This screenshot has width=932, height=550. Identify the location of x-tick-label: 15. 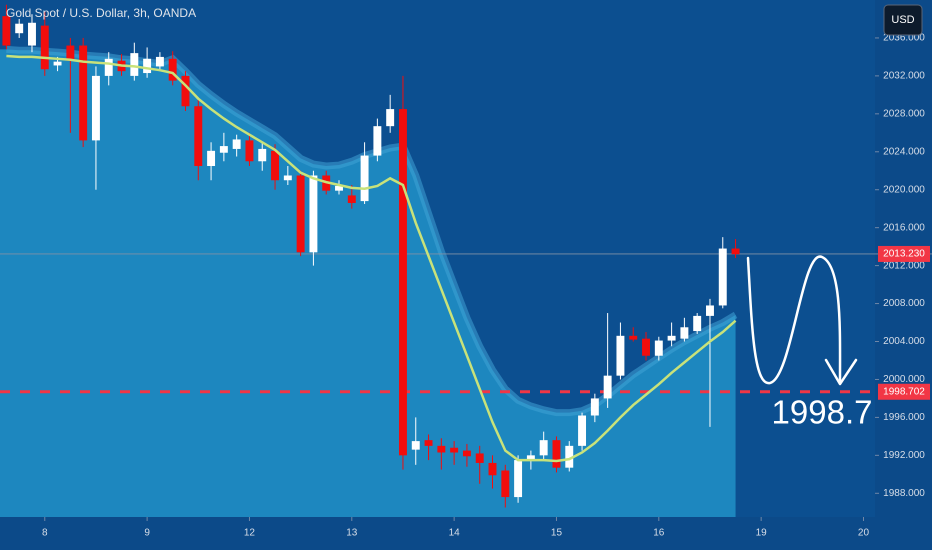
(557, 533).